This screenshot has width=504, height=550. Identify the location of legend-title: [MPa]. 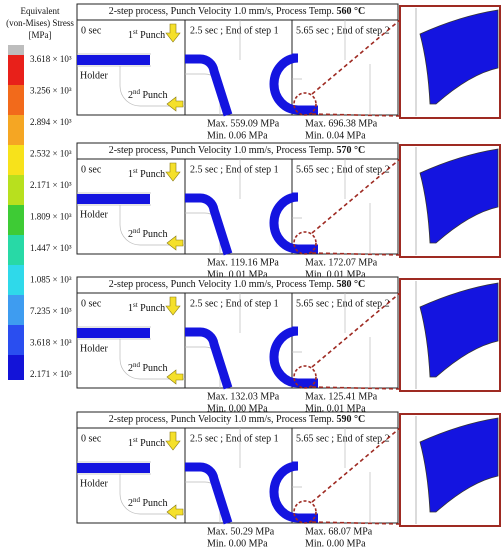
(40, 35).